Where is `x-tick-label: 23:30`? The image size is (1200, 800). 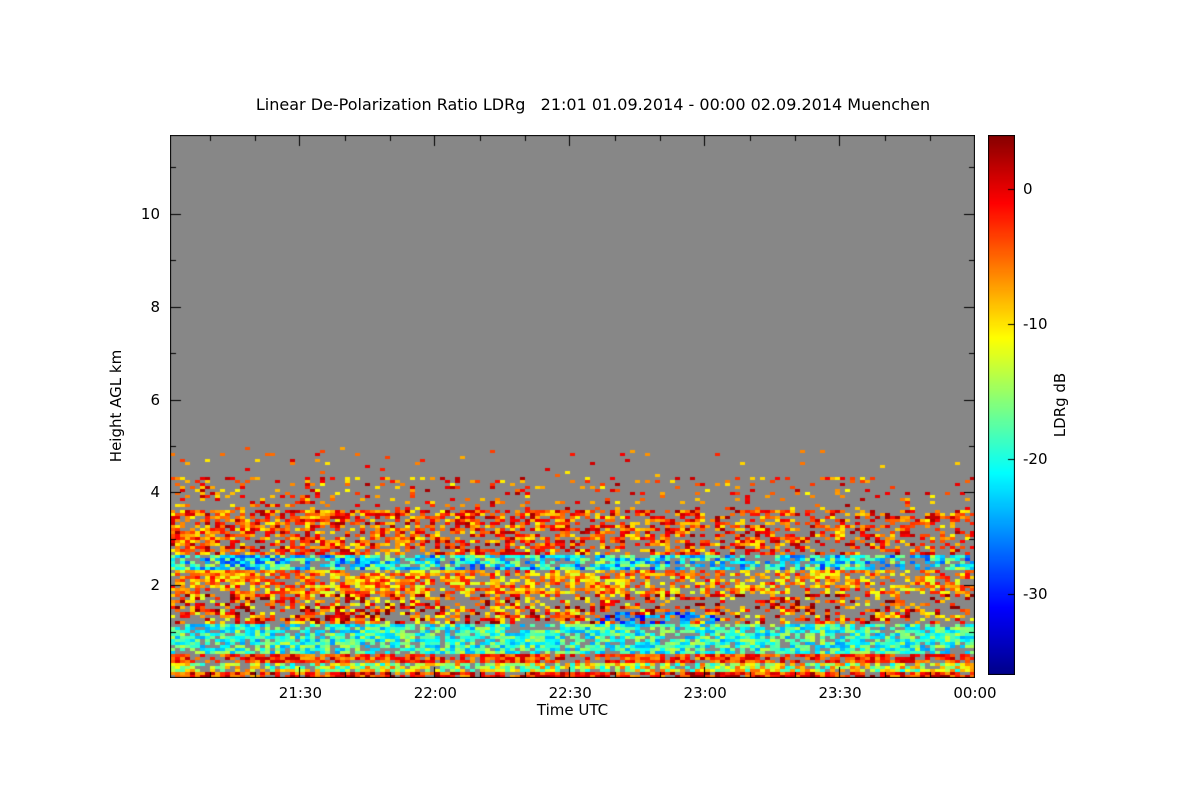 x-tick-label: 23:30 is located at coordinates (840, 693).